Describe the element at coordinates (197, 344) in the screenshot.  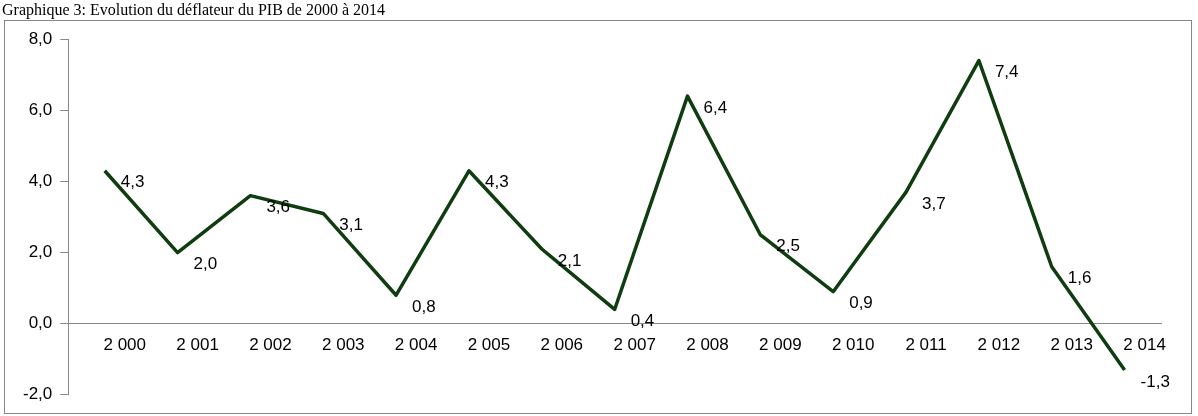
I see `x-tick-label: 2 001` at that location.